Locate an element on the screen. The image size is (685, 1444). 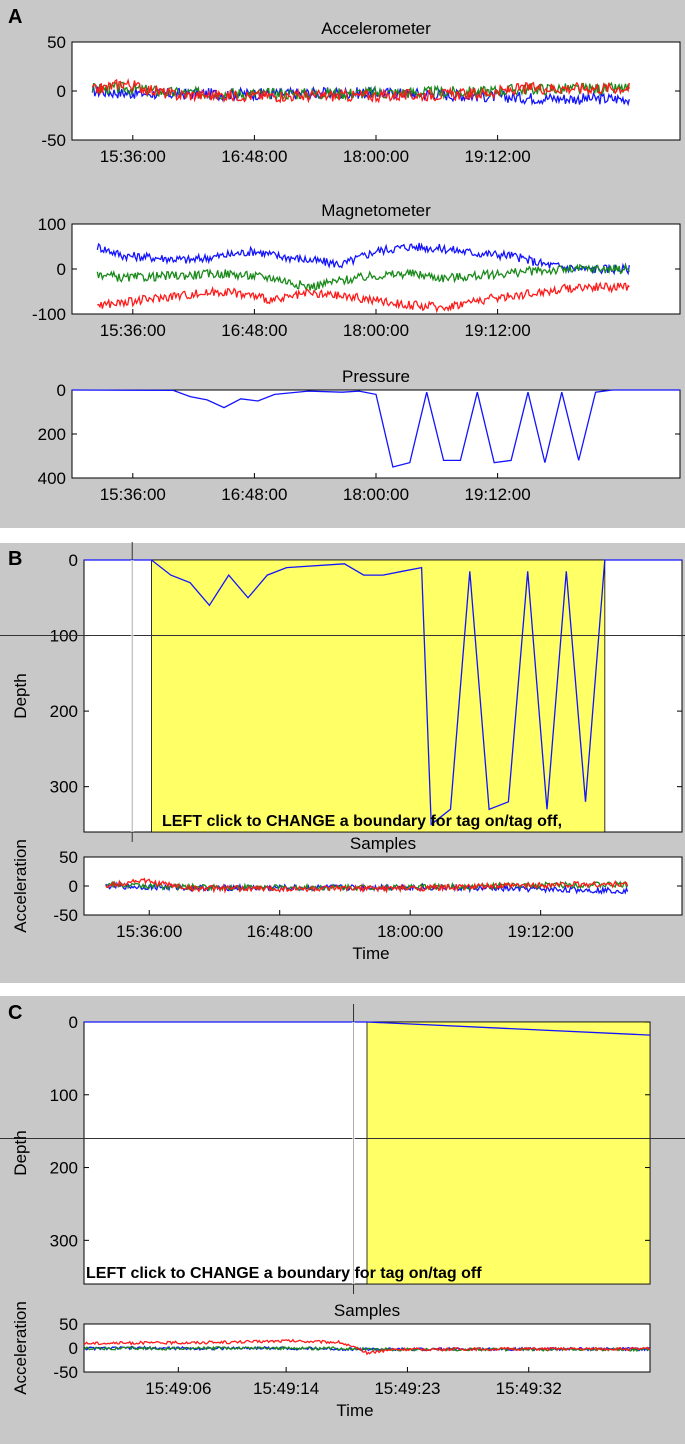
y-tick-label: -100 is located at coordinates (49, 314).